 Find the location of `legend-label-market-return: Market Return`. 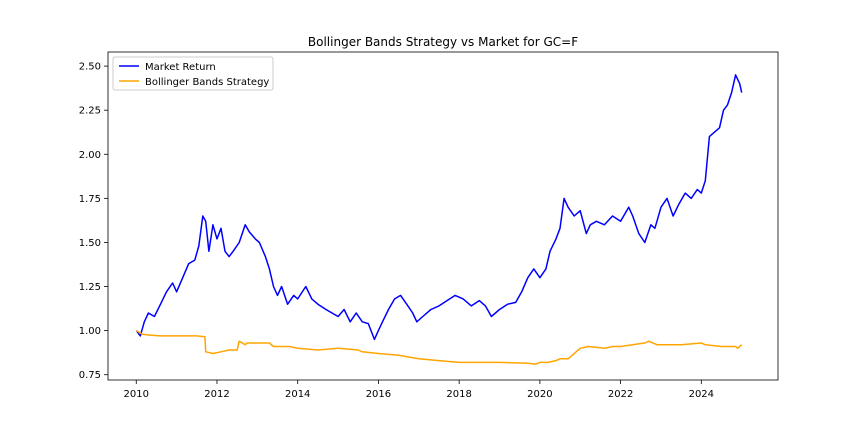

legend-label-market-return: Market Return is located at coordinates (180, 67).